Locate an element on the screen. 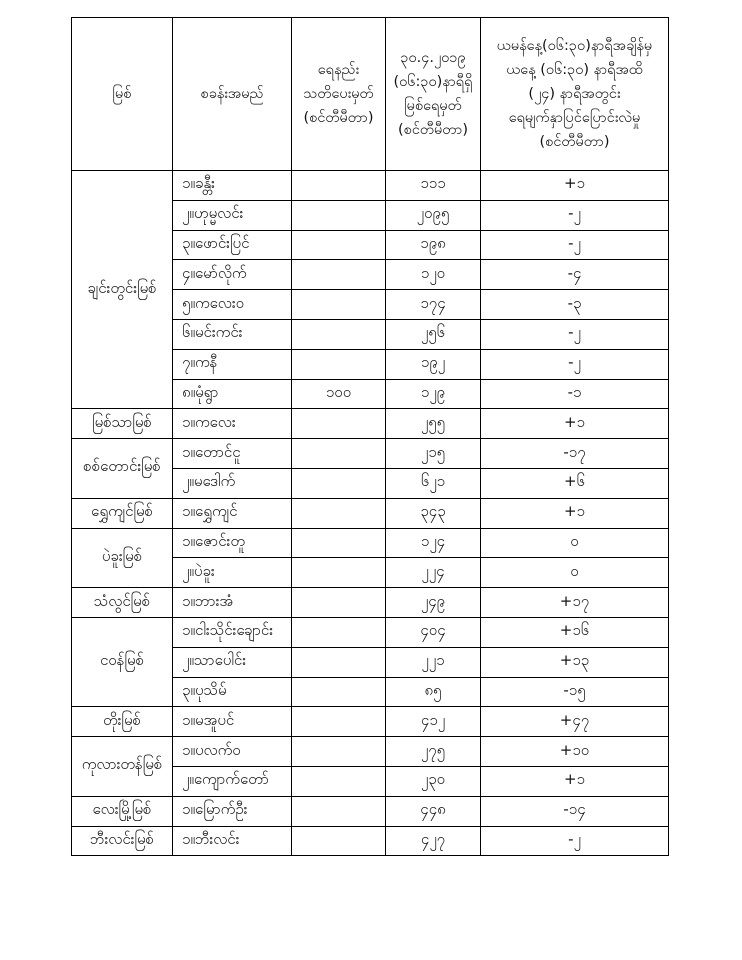 This screenshot has width=742, height=960. water-level-value: ၂၇၅ is located at coordinates (433, 751).